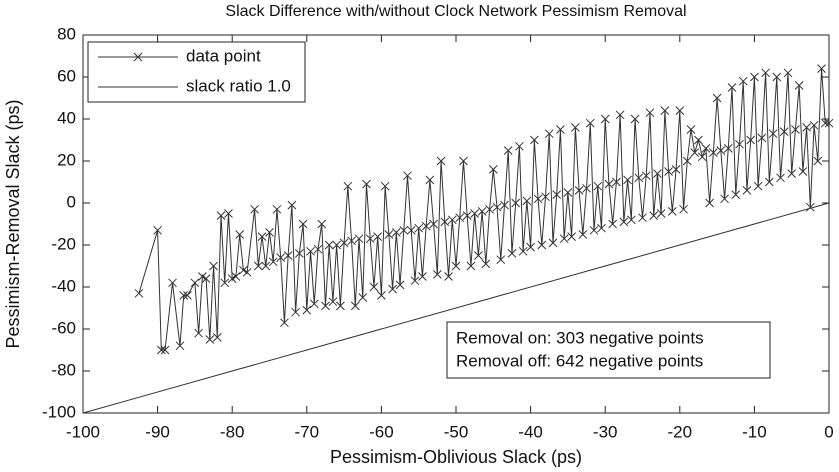 The height and width of the screenshot is (472, 839). Describe the element at coordinates (232, 431) in the screenshot. I see `x-tick-label: -80` at that location.